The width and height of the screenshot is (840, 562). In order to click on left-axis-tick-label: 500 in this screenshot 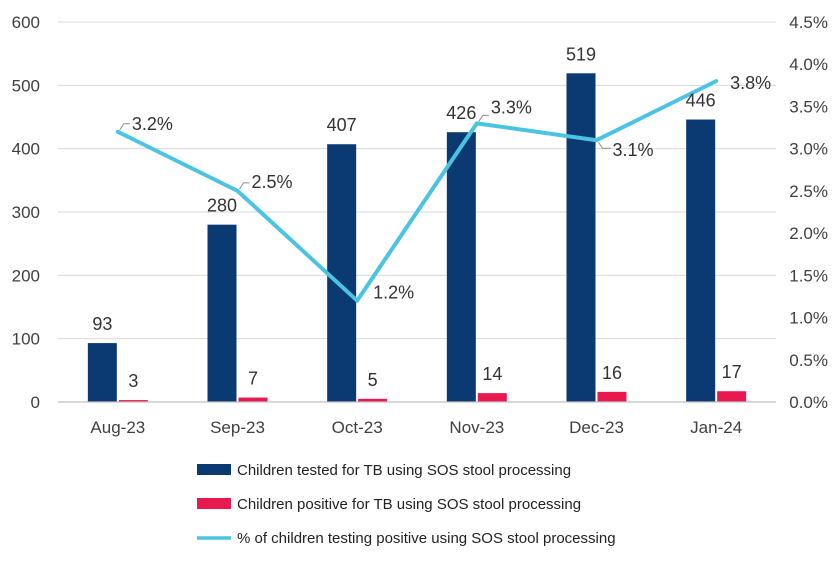, I will do `click(26, 85)`.